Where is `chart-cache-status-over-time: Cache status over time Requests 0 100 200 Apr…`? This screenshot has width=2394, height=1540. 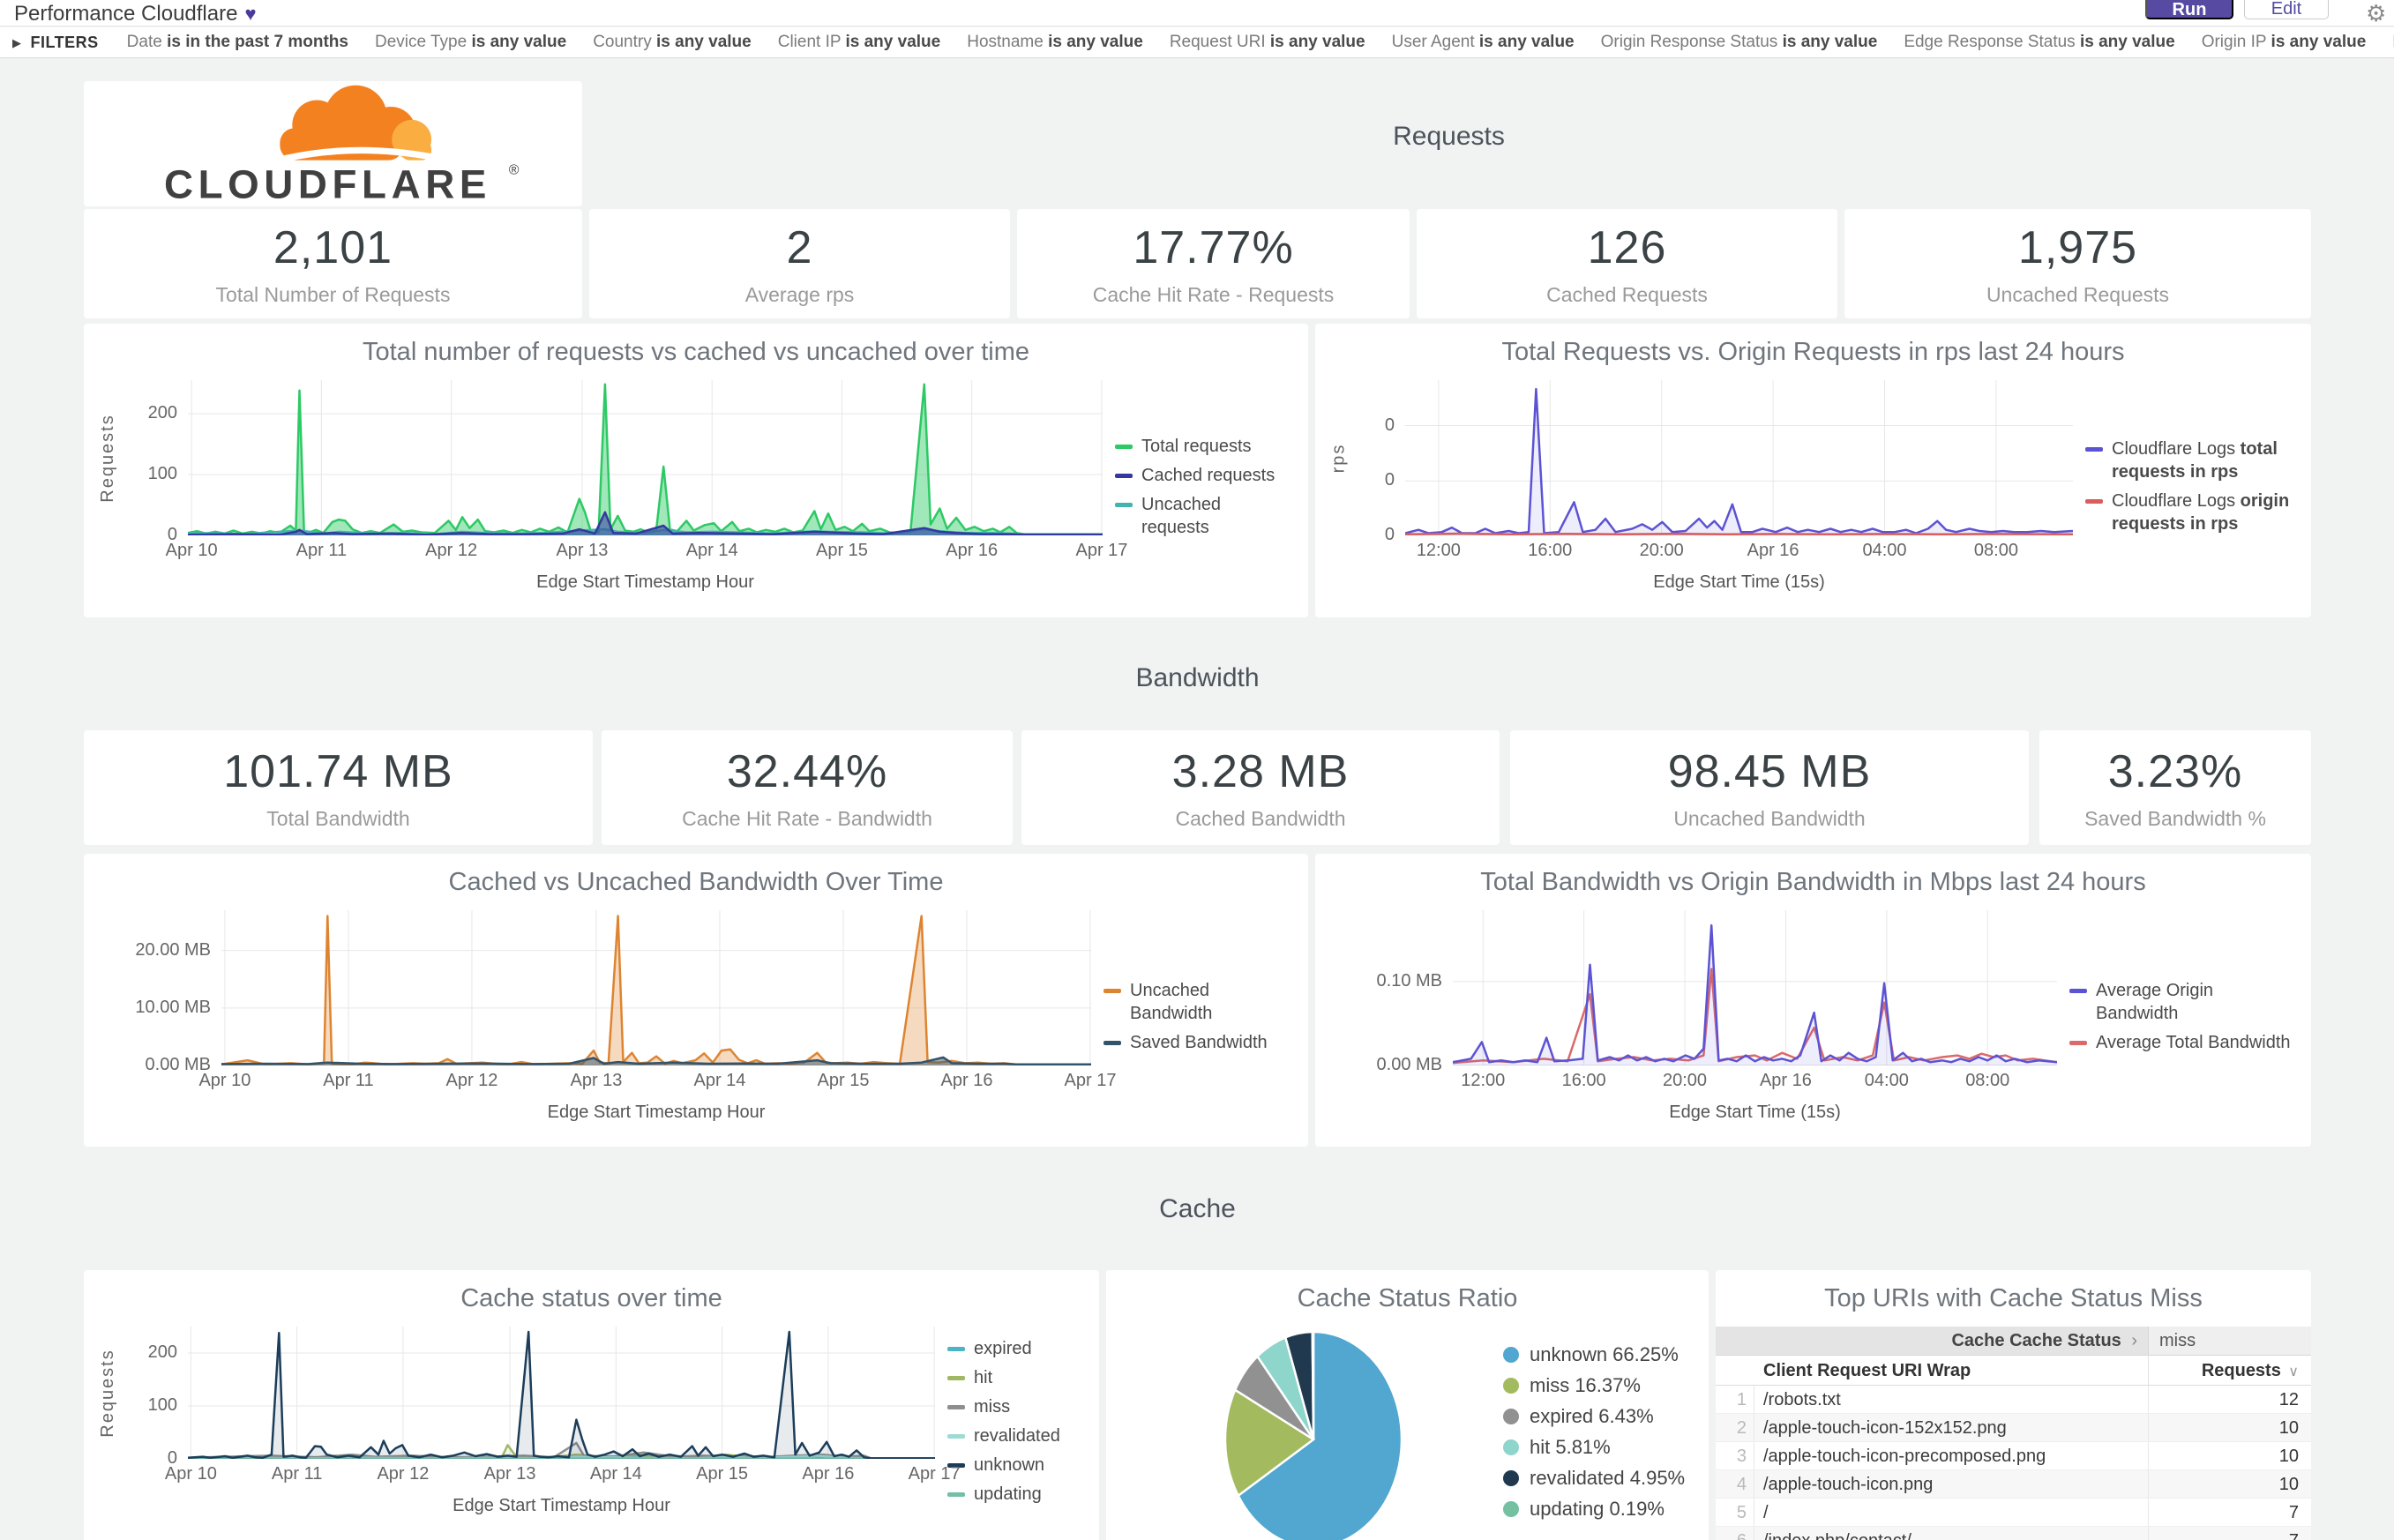
chart-cache-status-over-time: Cache status over time Requests 0 100 200 Apr… is located at coordinates (591, 1405).